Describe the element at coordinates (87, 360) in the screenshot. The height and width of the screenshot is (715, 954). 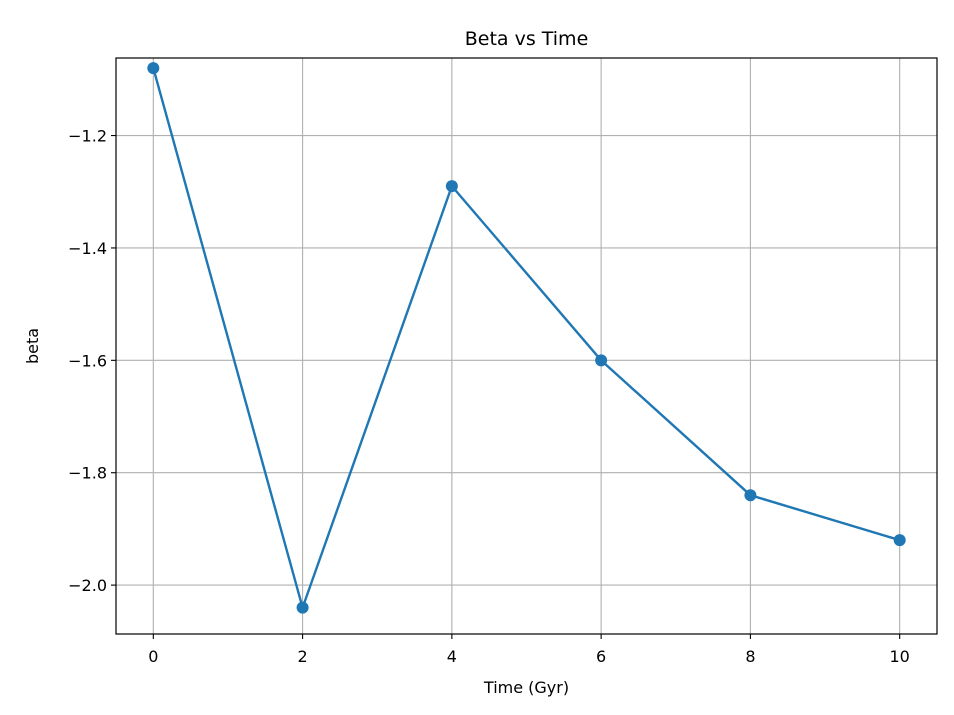
I see `y-tick-label: −1.6` at that location.